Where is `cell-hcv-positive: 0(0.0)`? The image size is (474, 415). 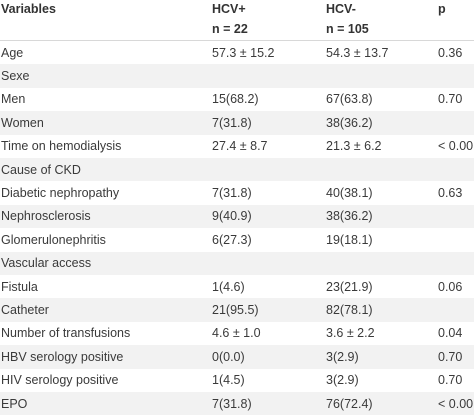 cell-hcv-positive: 0(0.0) is located at coordinates (228, 356).